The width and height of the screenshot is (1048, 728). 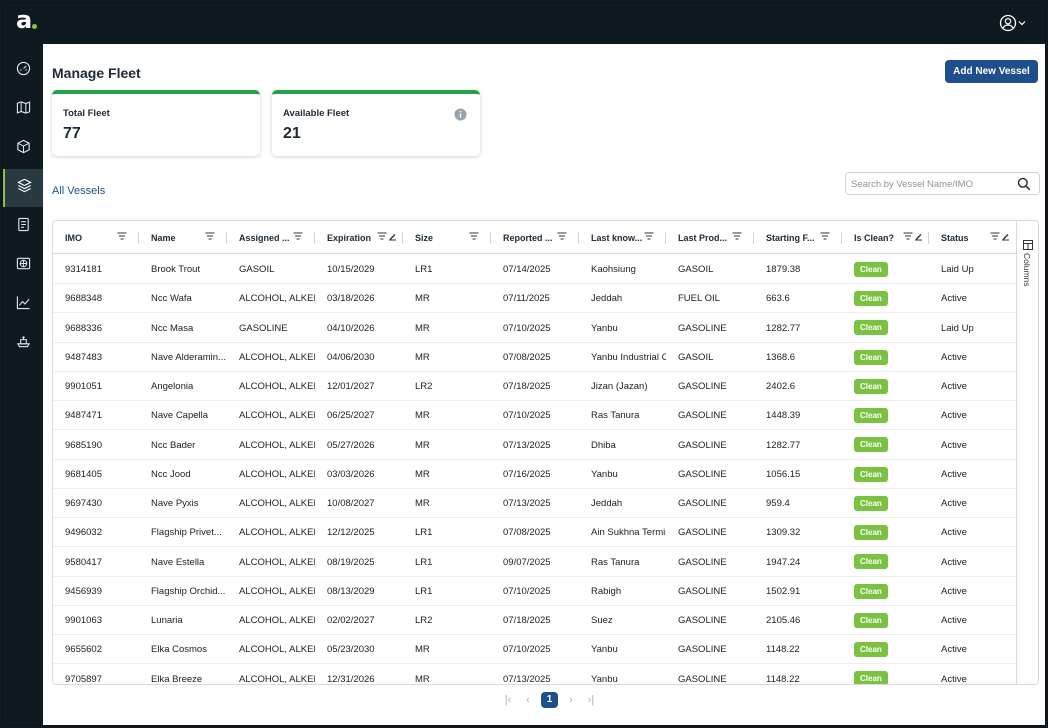 What do you see at coordinates (508, 700) in the screenshot?
I see `first-page-icon: |‹` at bounding box center [508, 700].